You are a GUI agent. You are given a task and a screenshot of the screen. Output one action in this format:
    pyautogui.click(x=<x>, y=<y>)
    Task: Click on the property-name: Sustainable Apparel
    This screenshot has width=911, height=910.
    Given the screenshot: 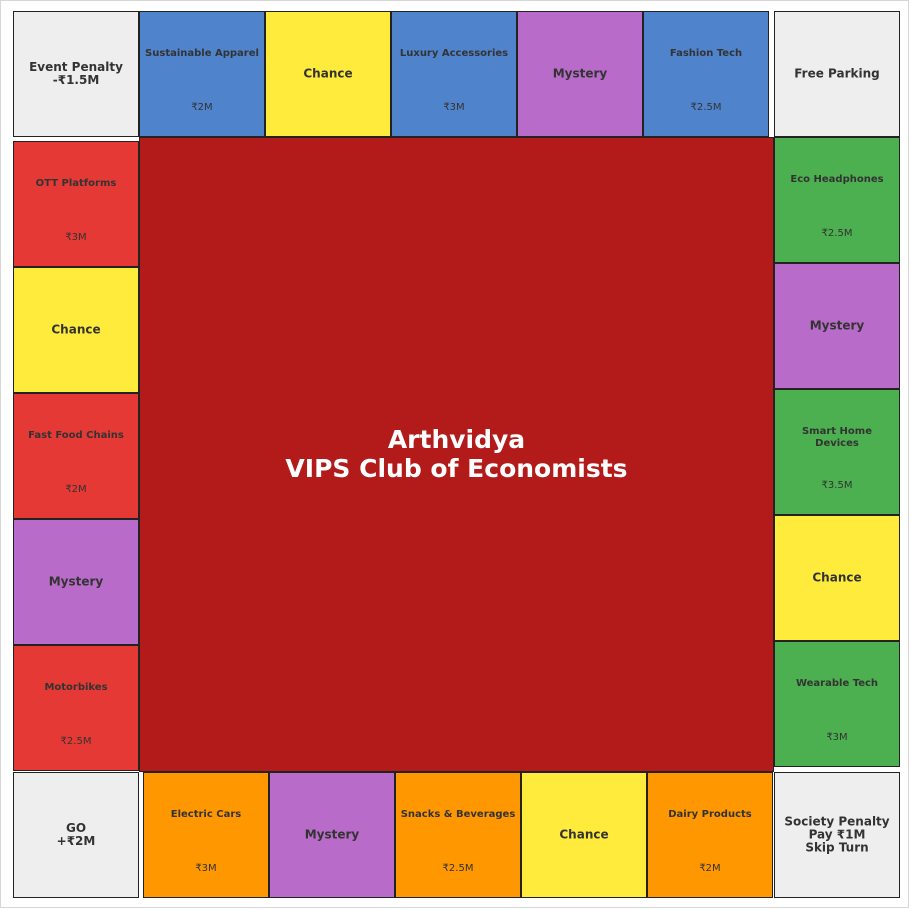 What is the action you would take?
    pyautogui.click(x=202, y=53)
    